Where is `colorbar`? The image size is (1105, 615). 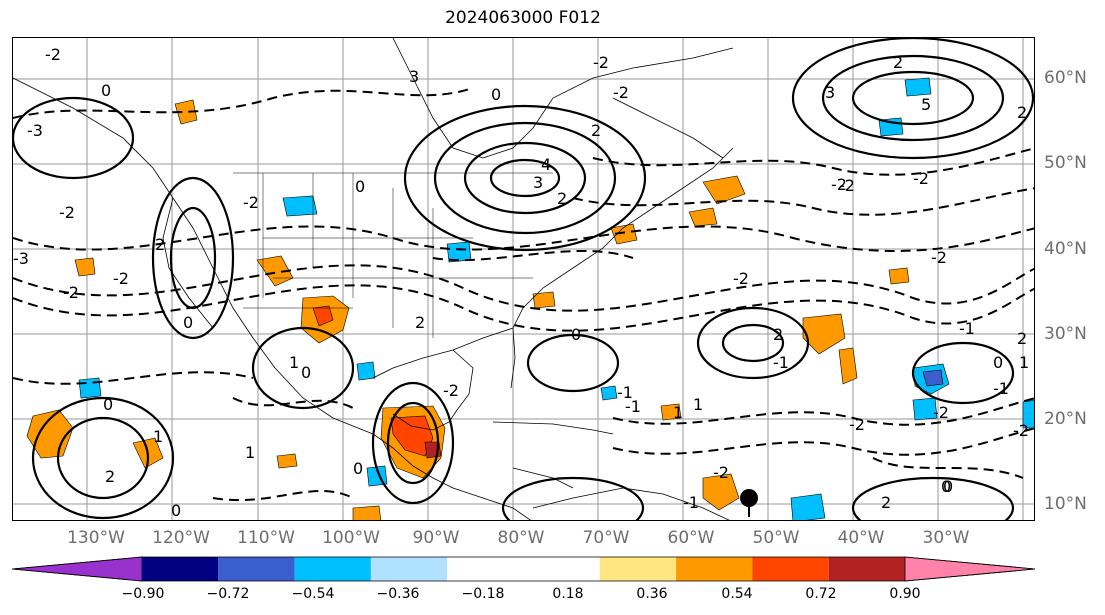 colorbar is located at coordinates (524, 569).